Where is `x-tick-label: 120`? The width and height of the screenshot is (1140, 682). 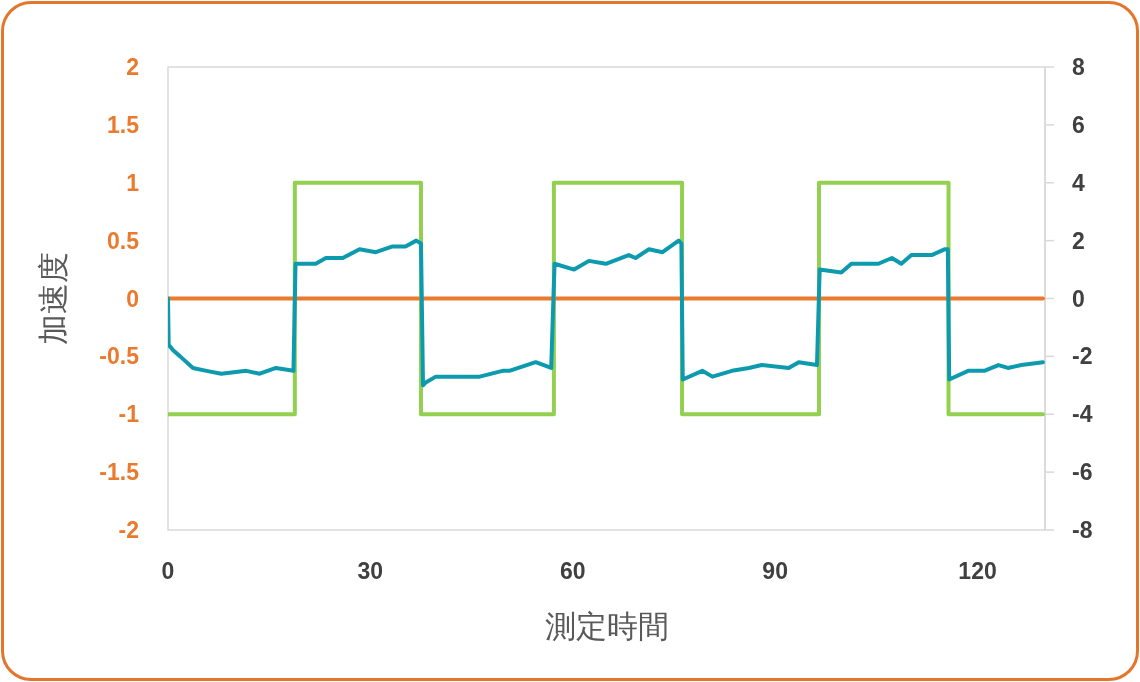
x-tick-label: 120 is located at coordinates (977, 571).